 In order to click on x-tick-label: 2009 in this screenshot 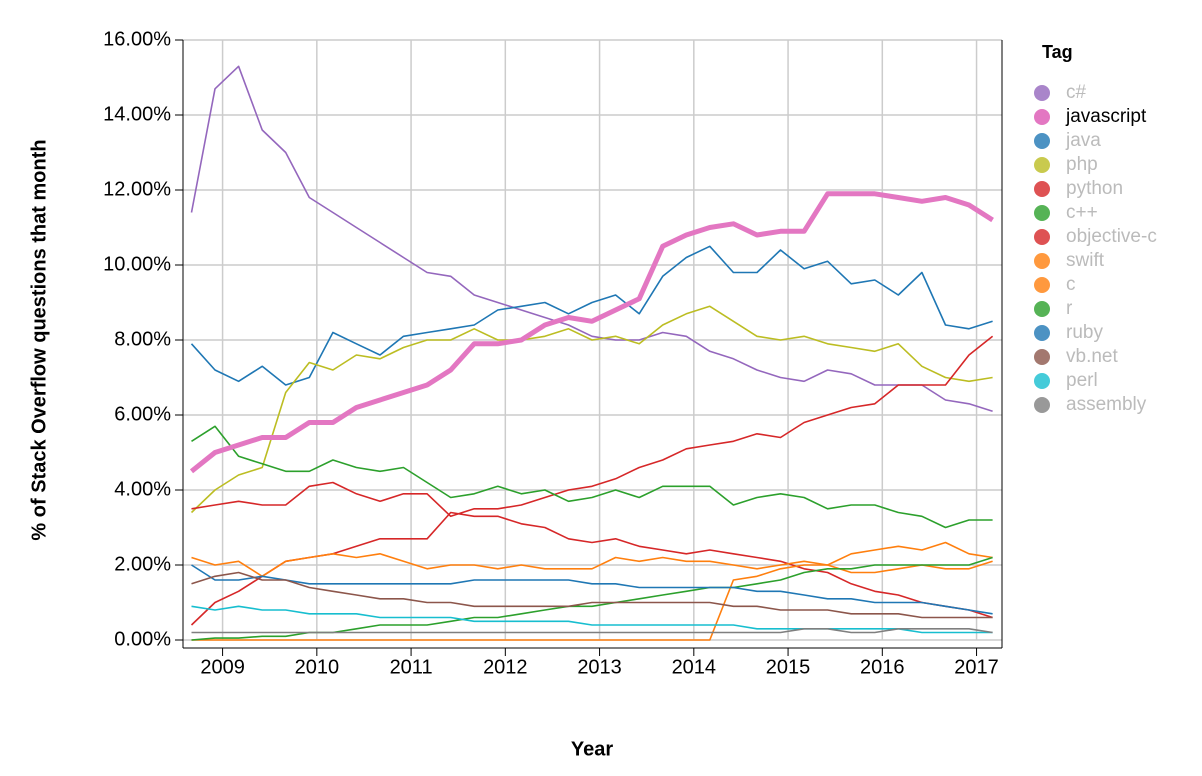, I will do `click(222, 667)`.